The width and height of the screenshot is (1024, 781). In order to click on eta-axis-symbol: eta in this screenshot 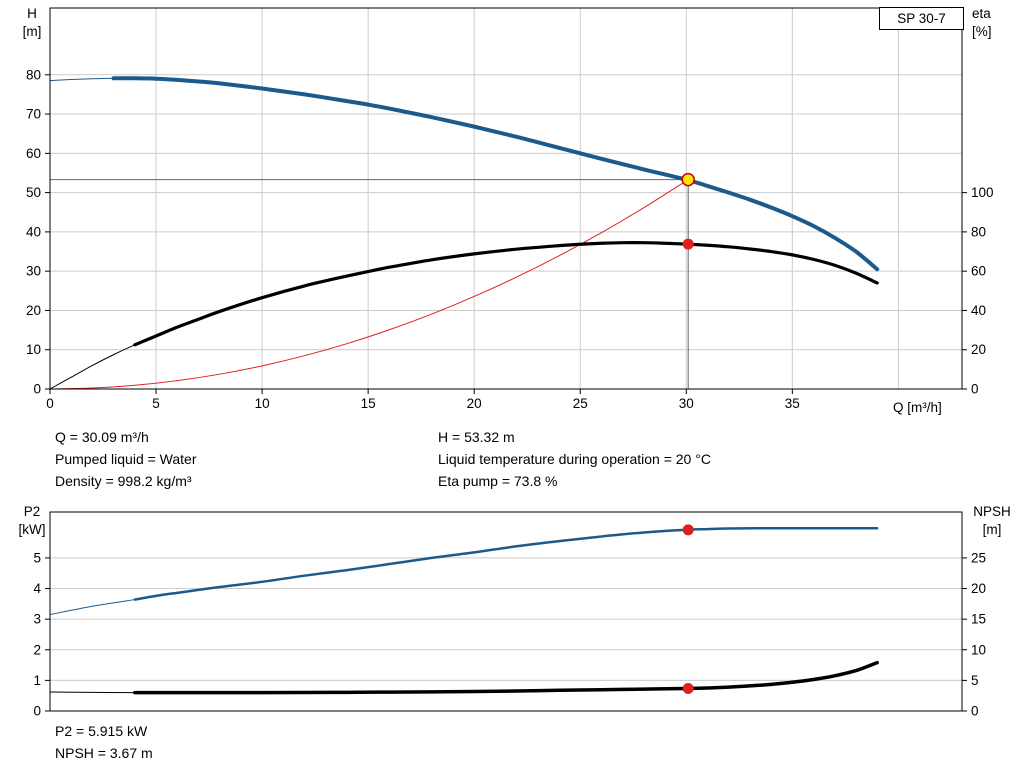, I will do `click(981, 13)`.